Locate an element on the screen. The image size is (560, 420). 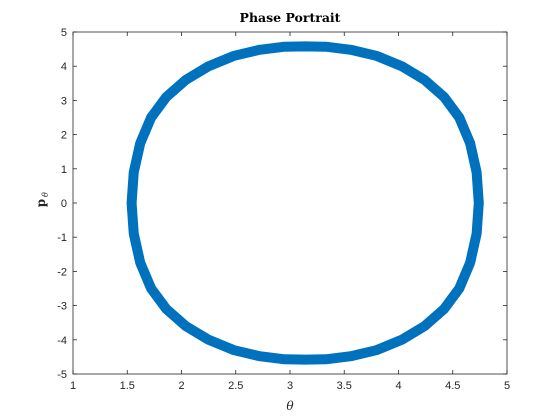
x-tick-label: 2.5 is located at coordinates (235, 386).